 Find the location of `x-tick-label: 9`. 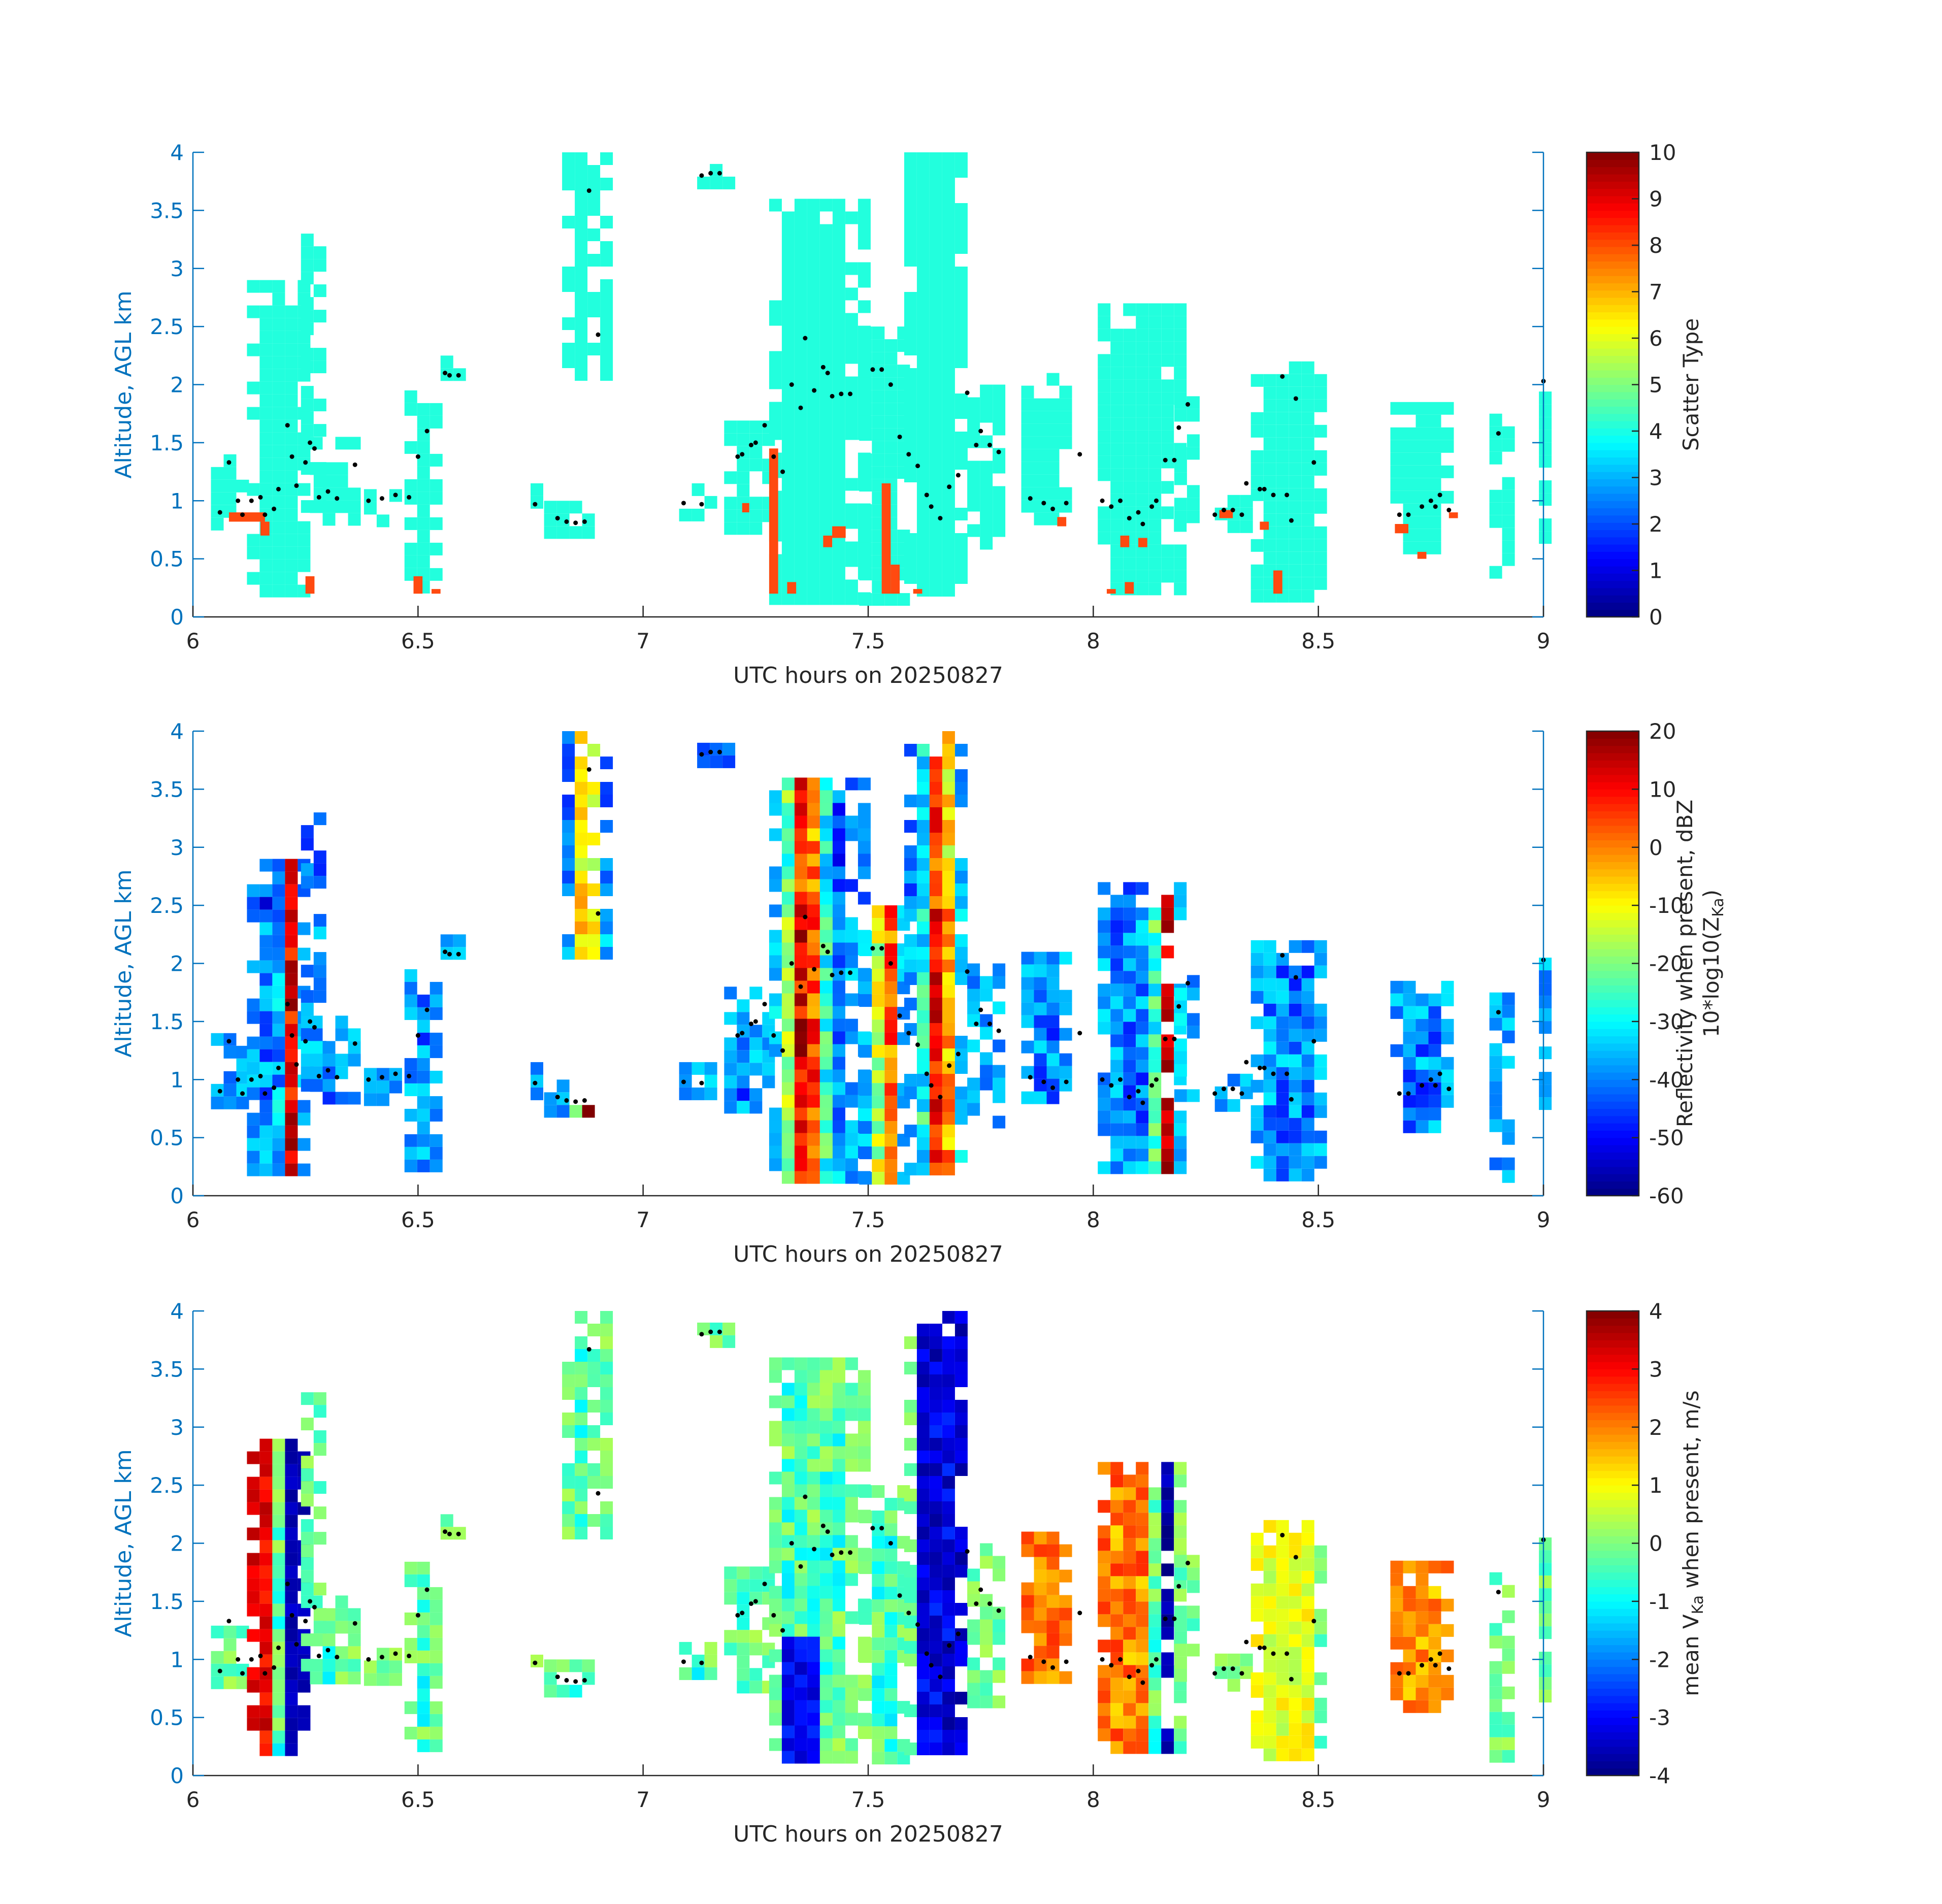

x-tick-label: 9 is located at coordinates (1544, 1219).